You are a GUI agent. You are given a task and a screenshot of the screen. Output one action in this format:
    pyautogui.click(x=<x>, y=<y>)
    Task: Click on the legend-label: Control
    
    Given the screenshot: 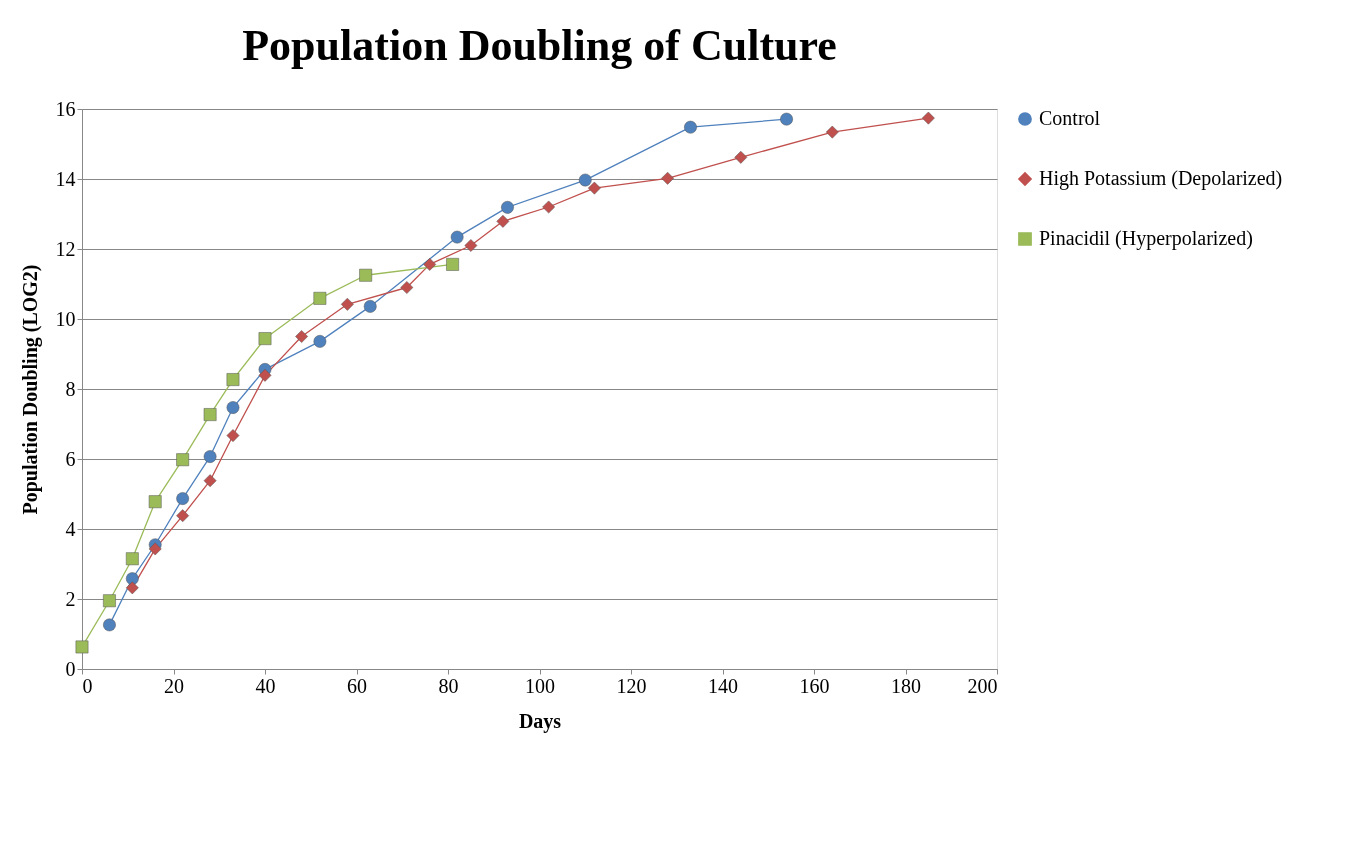 What is the action you would take?
    pyautogui.click(x=1070, y=118)
    